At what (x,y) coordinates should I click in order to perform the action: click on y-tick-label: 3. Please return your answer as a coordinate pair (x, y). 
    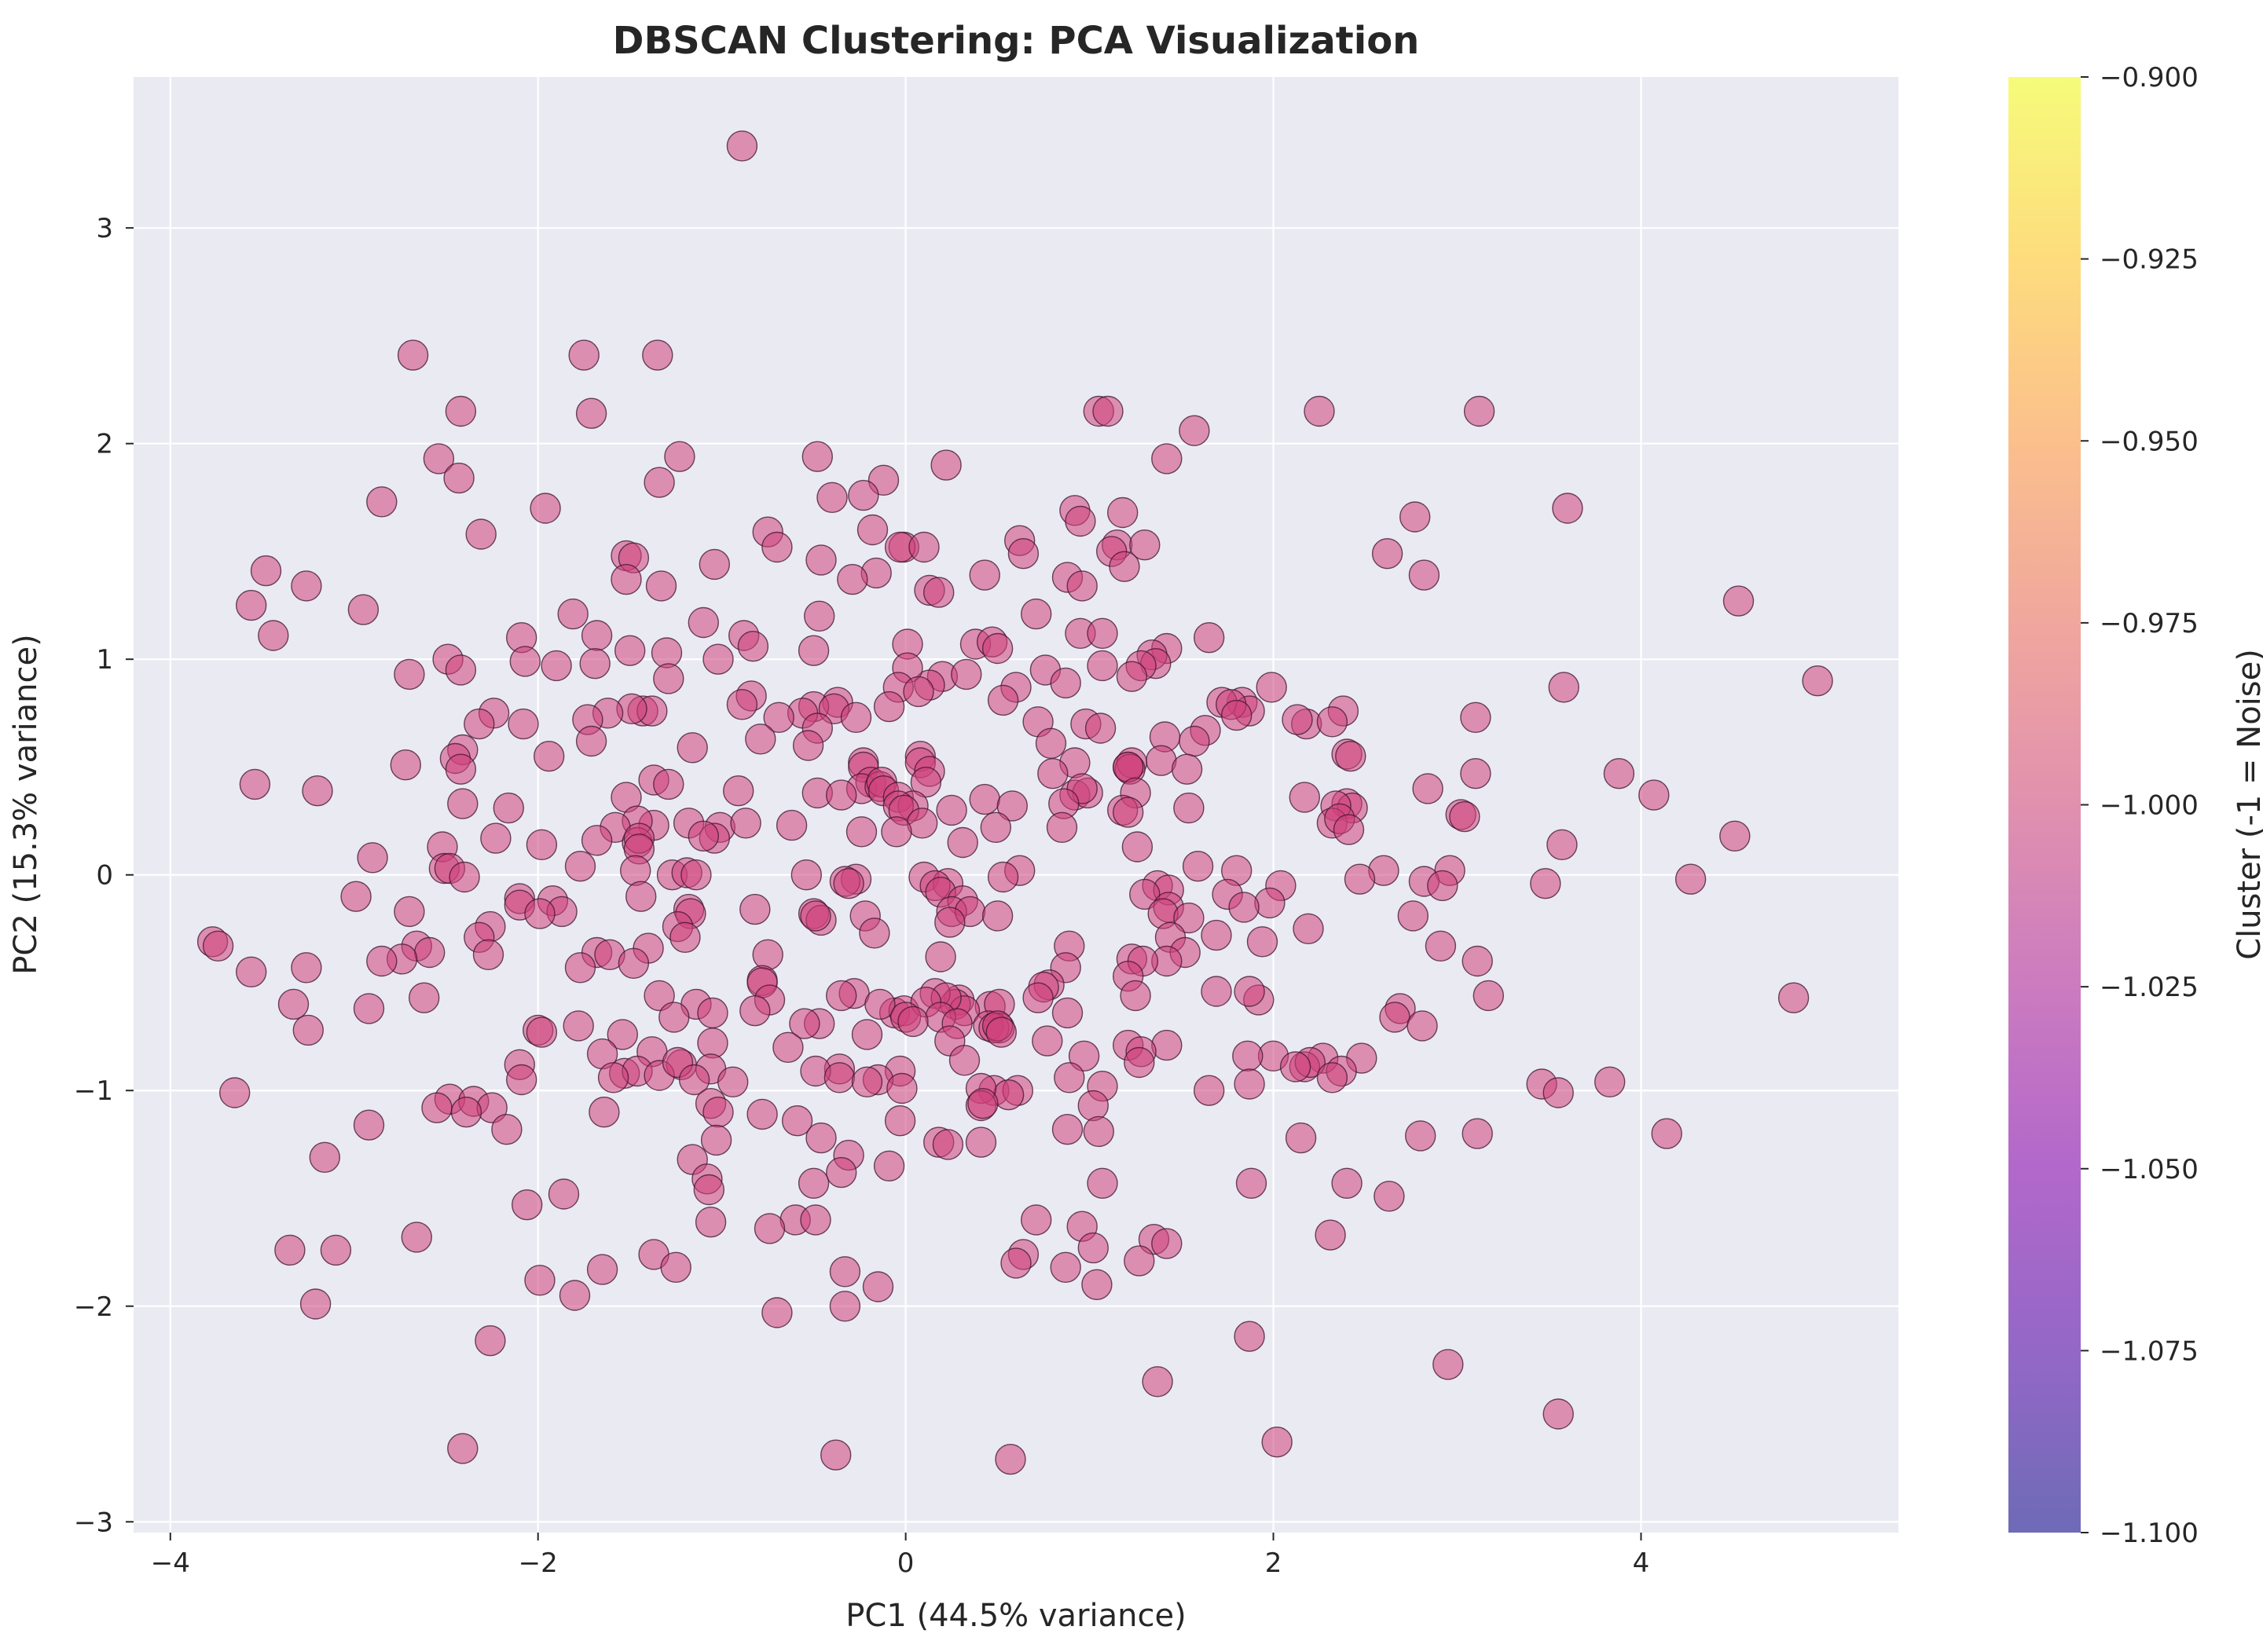
    Looking at the image, I should click on (104, 228).